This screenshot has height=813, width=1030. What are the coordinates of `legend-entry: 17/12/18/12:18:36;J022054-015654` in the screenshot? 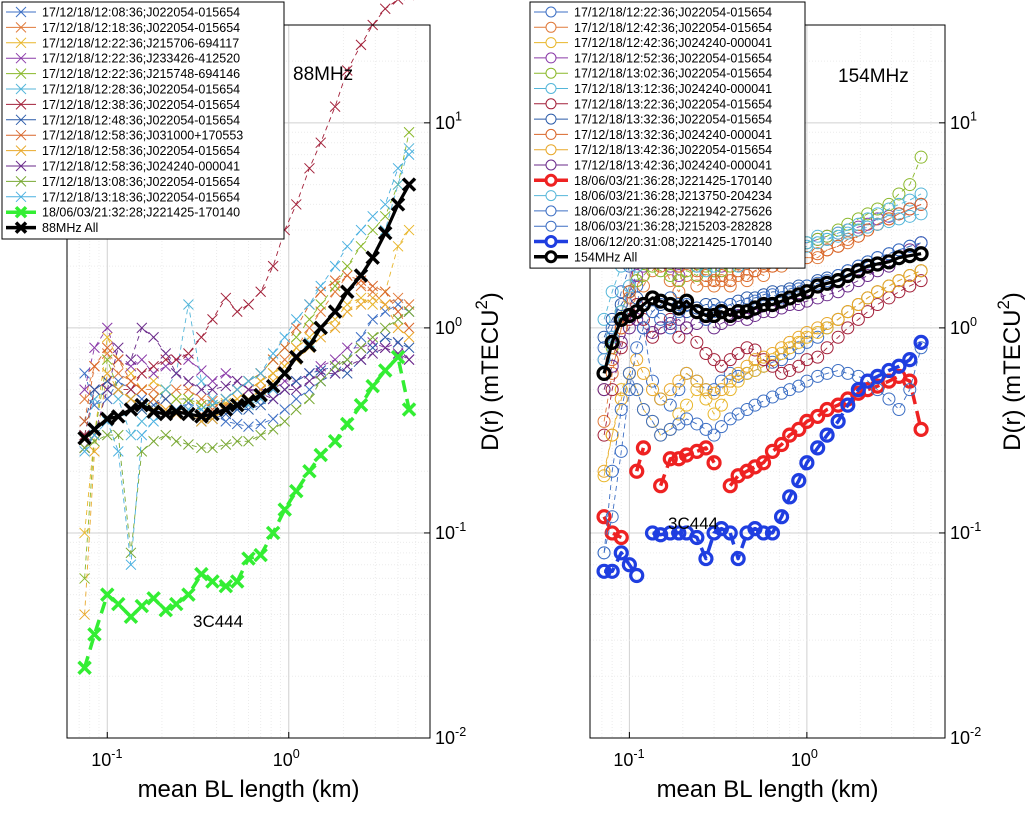 It's located at (123, 28).